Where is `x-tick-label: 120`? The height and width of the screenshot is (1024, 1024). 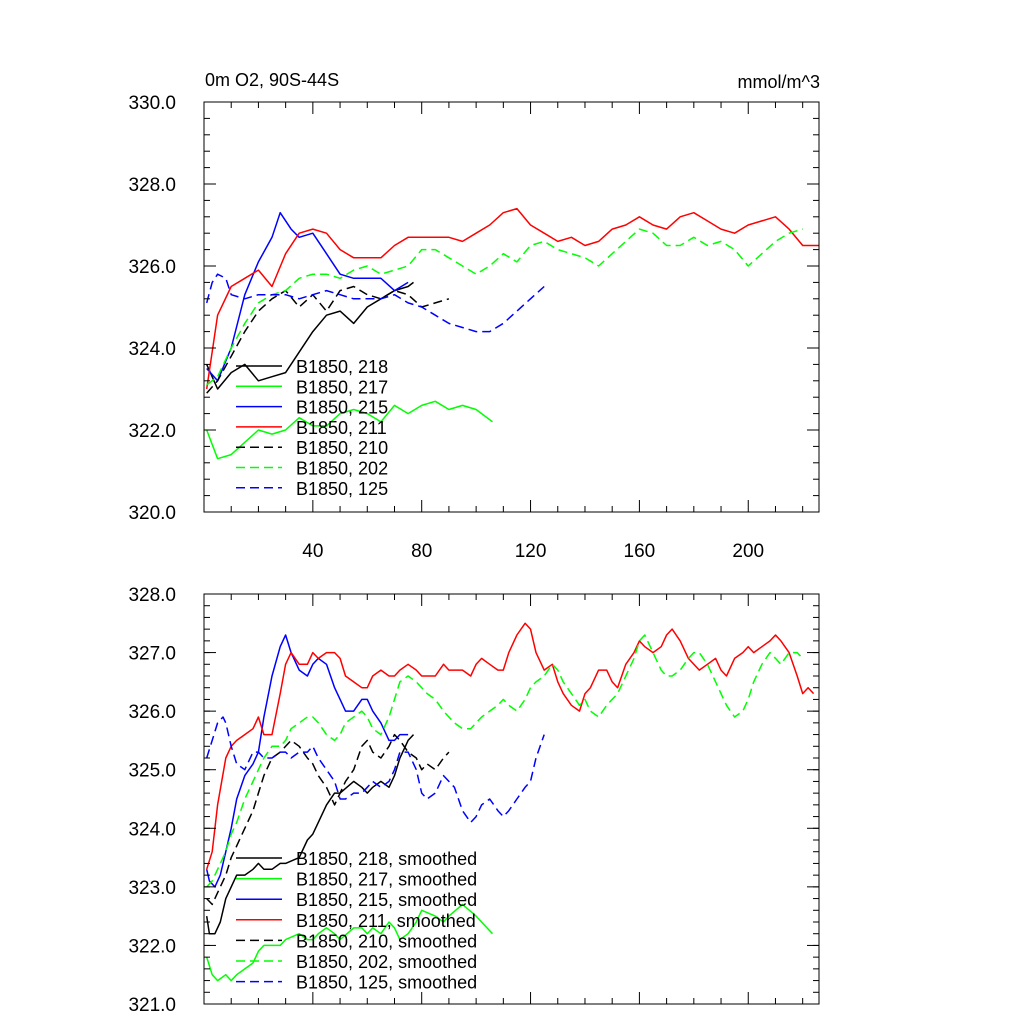
x-tick-label: 120 is located at coordinates (531, 551).